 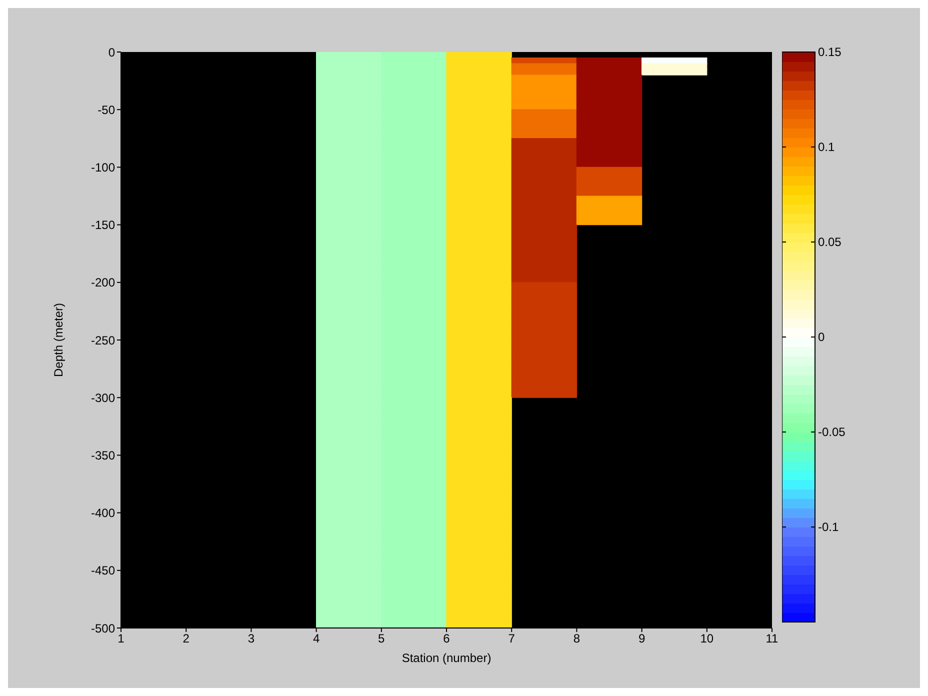 What do you see at coordinates (772, 639) in the screenshot?
I see `x-tick-label: 11` at bounding box center [772, 639].